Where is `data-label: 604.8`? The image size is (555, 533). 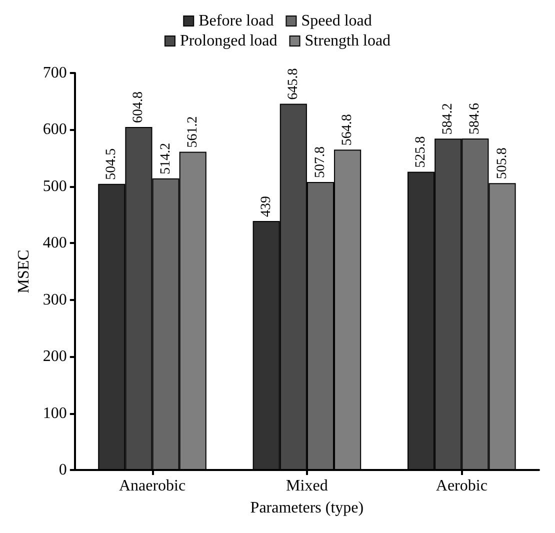
data-label: 604.8 is located at coordinates (138, 107).